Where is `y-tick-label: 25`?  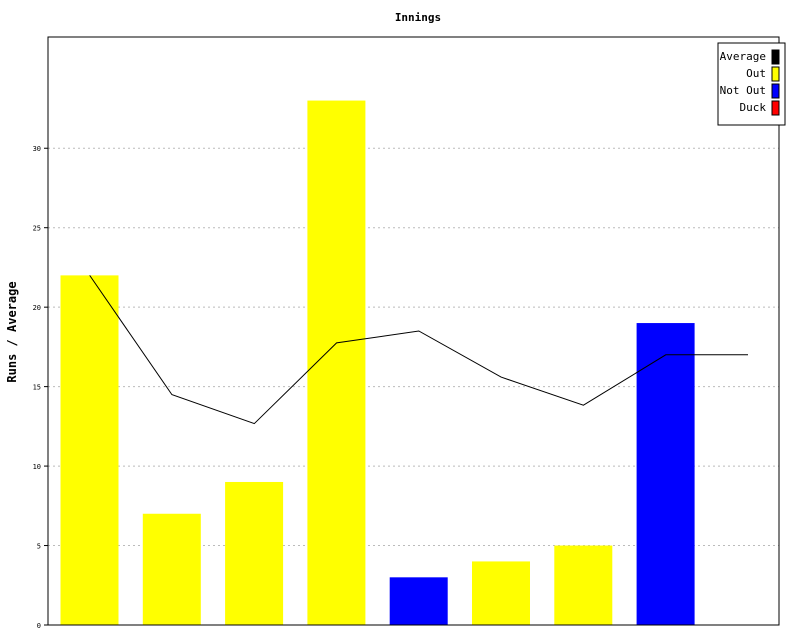 y-tick-label: 25 is located at coordinates (37, 229).